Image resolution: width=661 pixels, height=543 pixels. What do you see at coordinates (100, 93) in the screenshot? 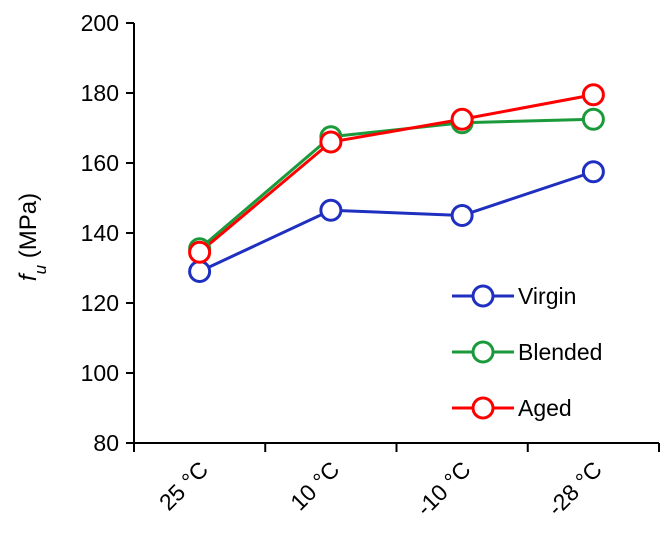
I see `y-tick-label: 180` at bounding box center [100, 93].